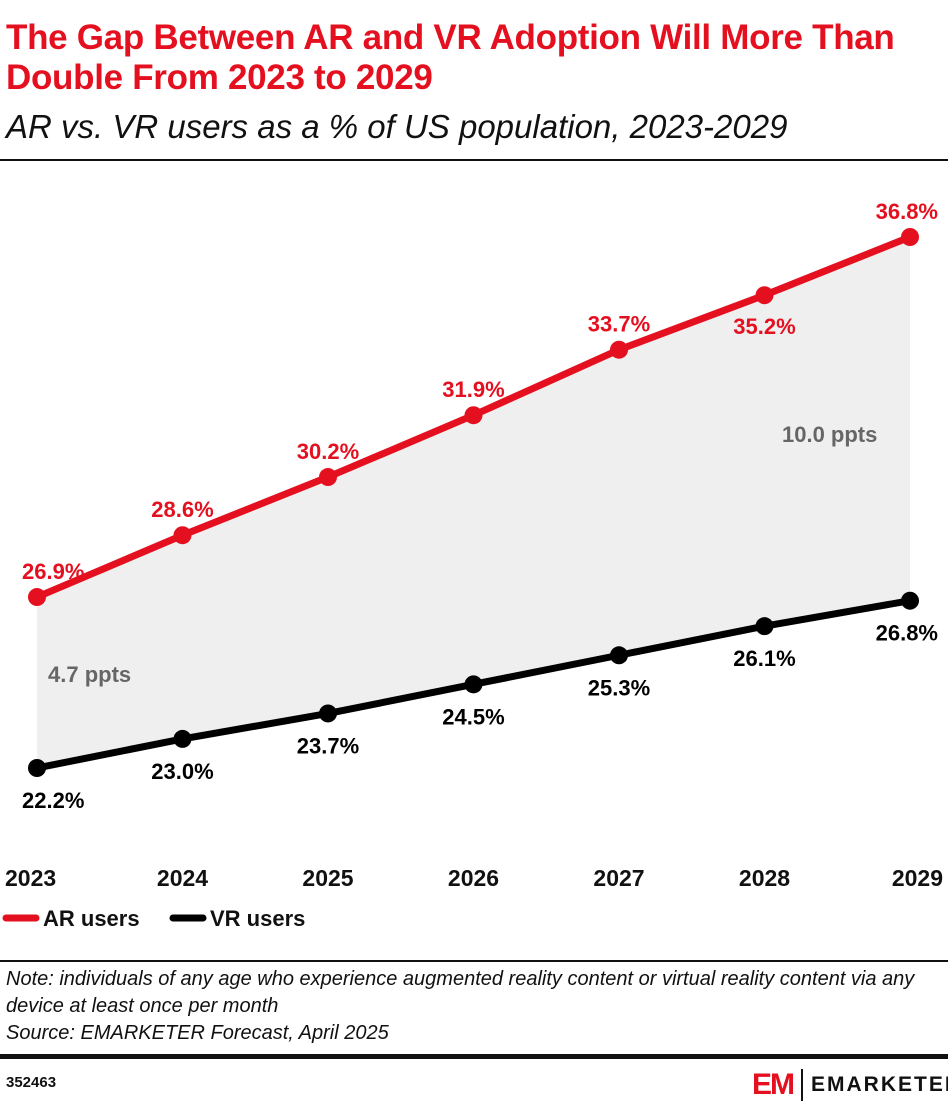 The width and height of the screenshot is (948, 1106). What do you see at coordinates (328, 451) in the screenshot?
I see `data-label: 30.2%` at bounding box center [328, 451].